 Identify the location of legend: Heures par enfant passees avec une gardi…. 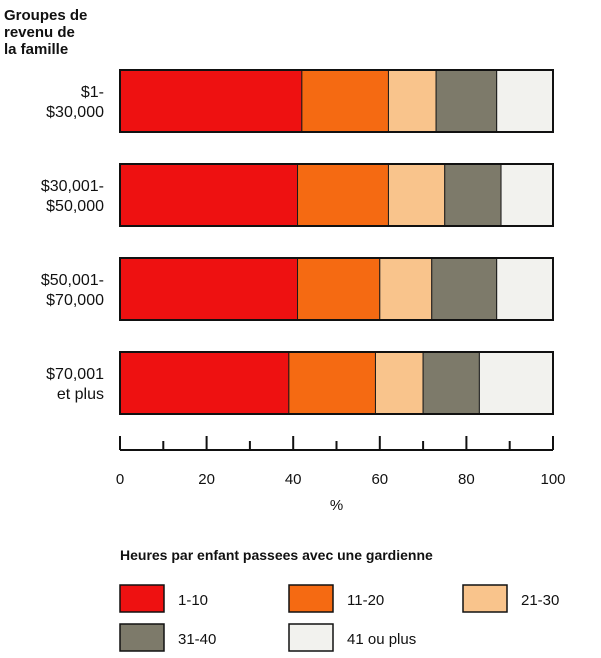
(339, 599).